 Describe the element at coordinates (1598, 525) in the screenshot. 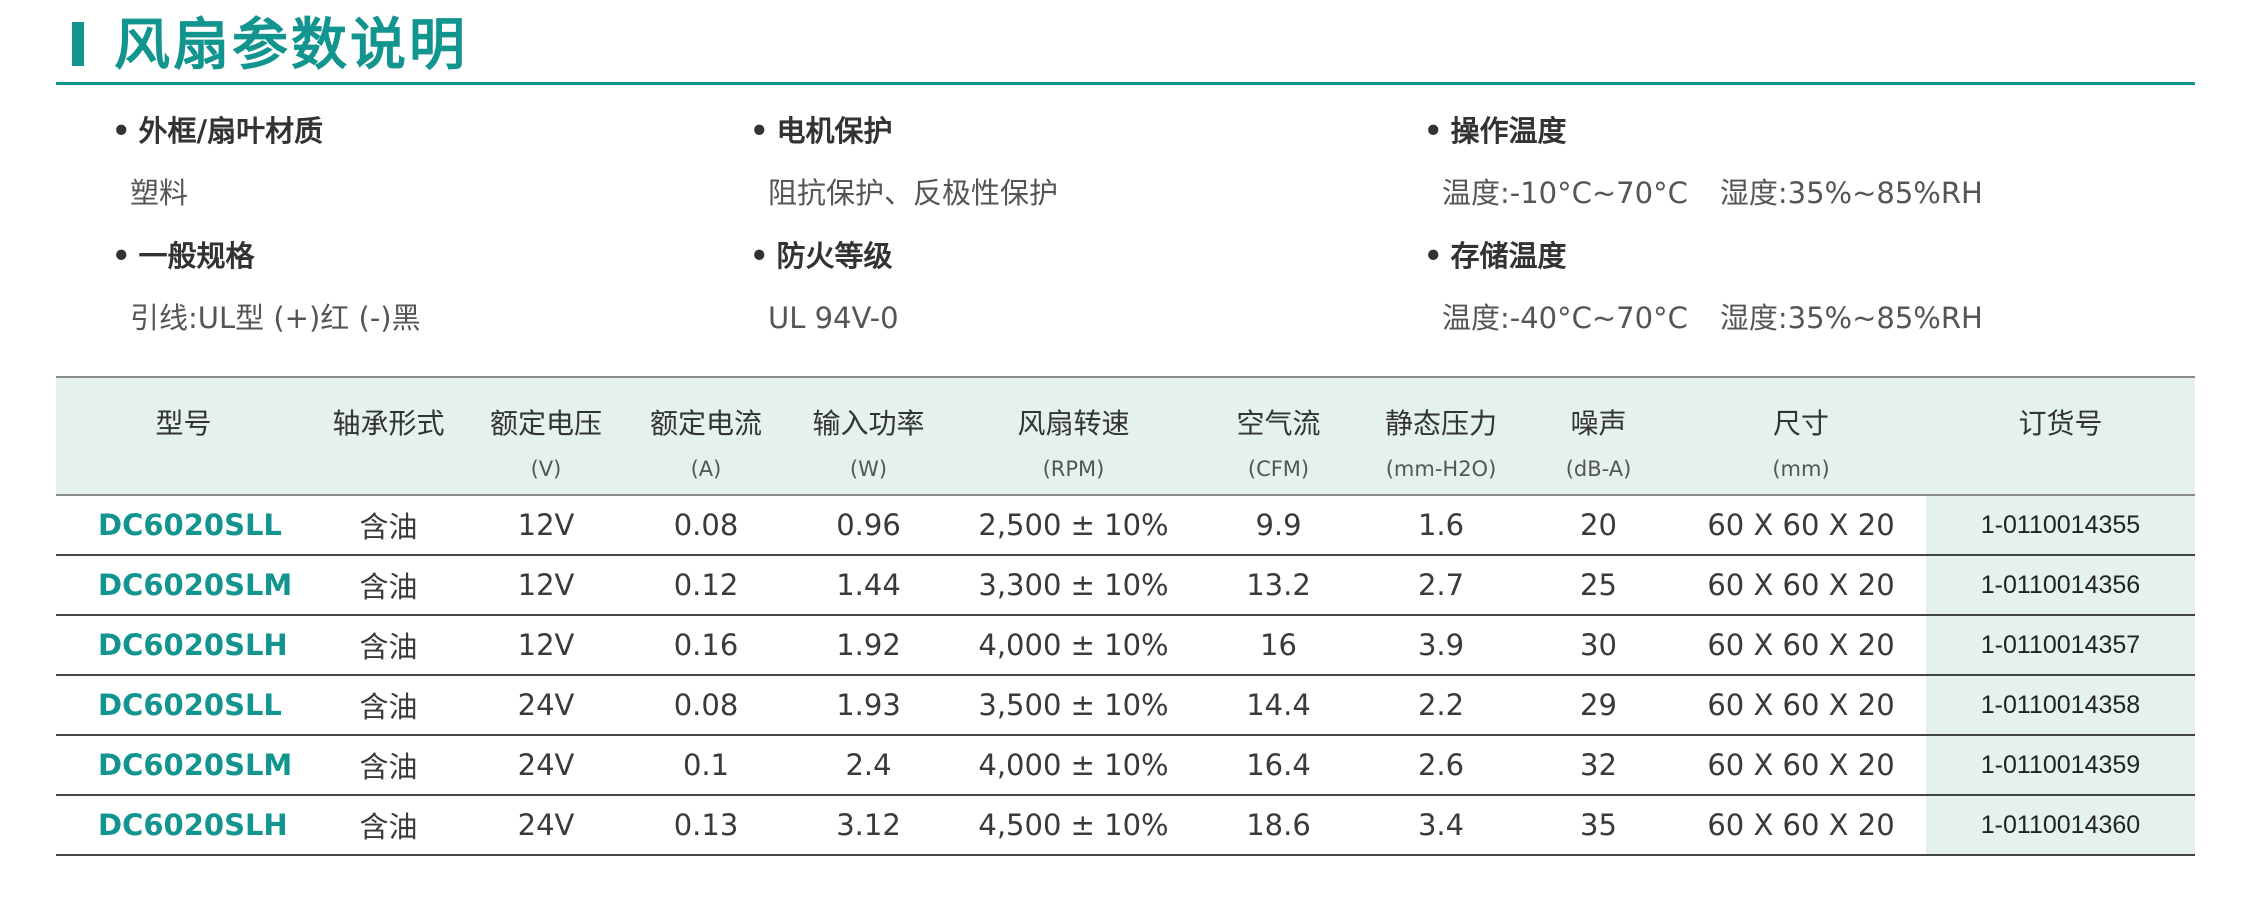

I see `cell-noise: 20` at that location.